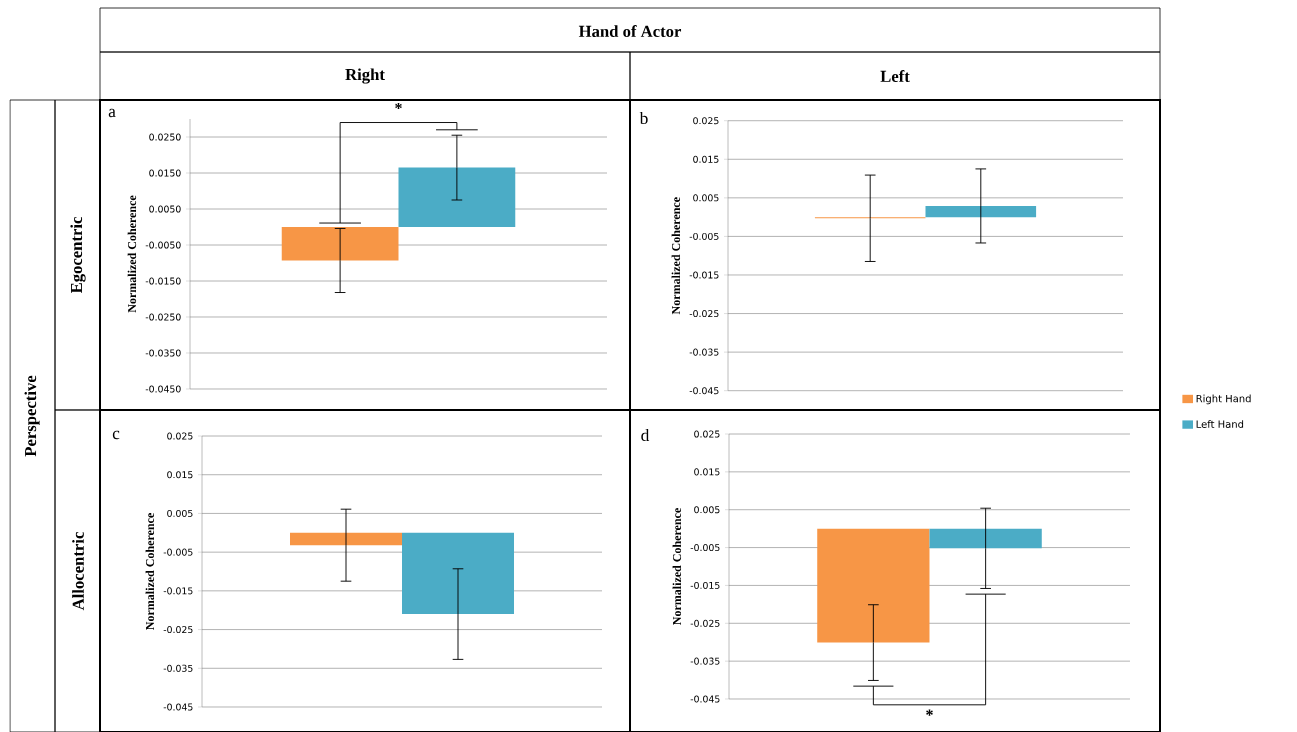  Describe the element at coordinates (163, 281) in the screenshot. I see `y-tick-label: -0.0150` at that location.